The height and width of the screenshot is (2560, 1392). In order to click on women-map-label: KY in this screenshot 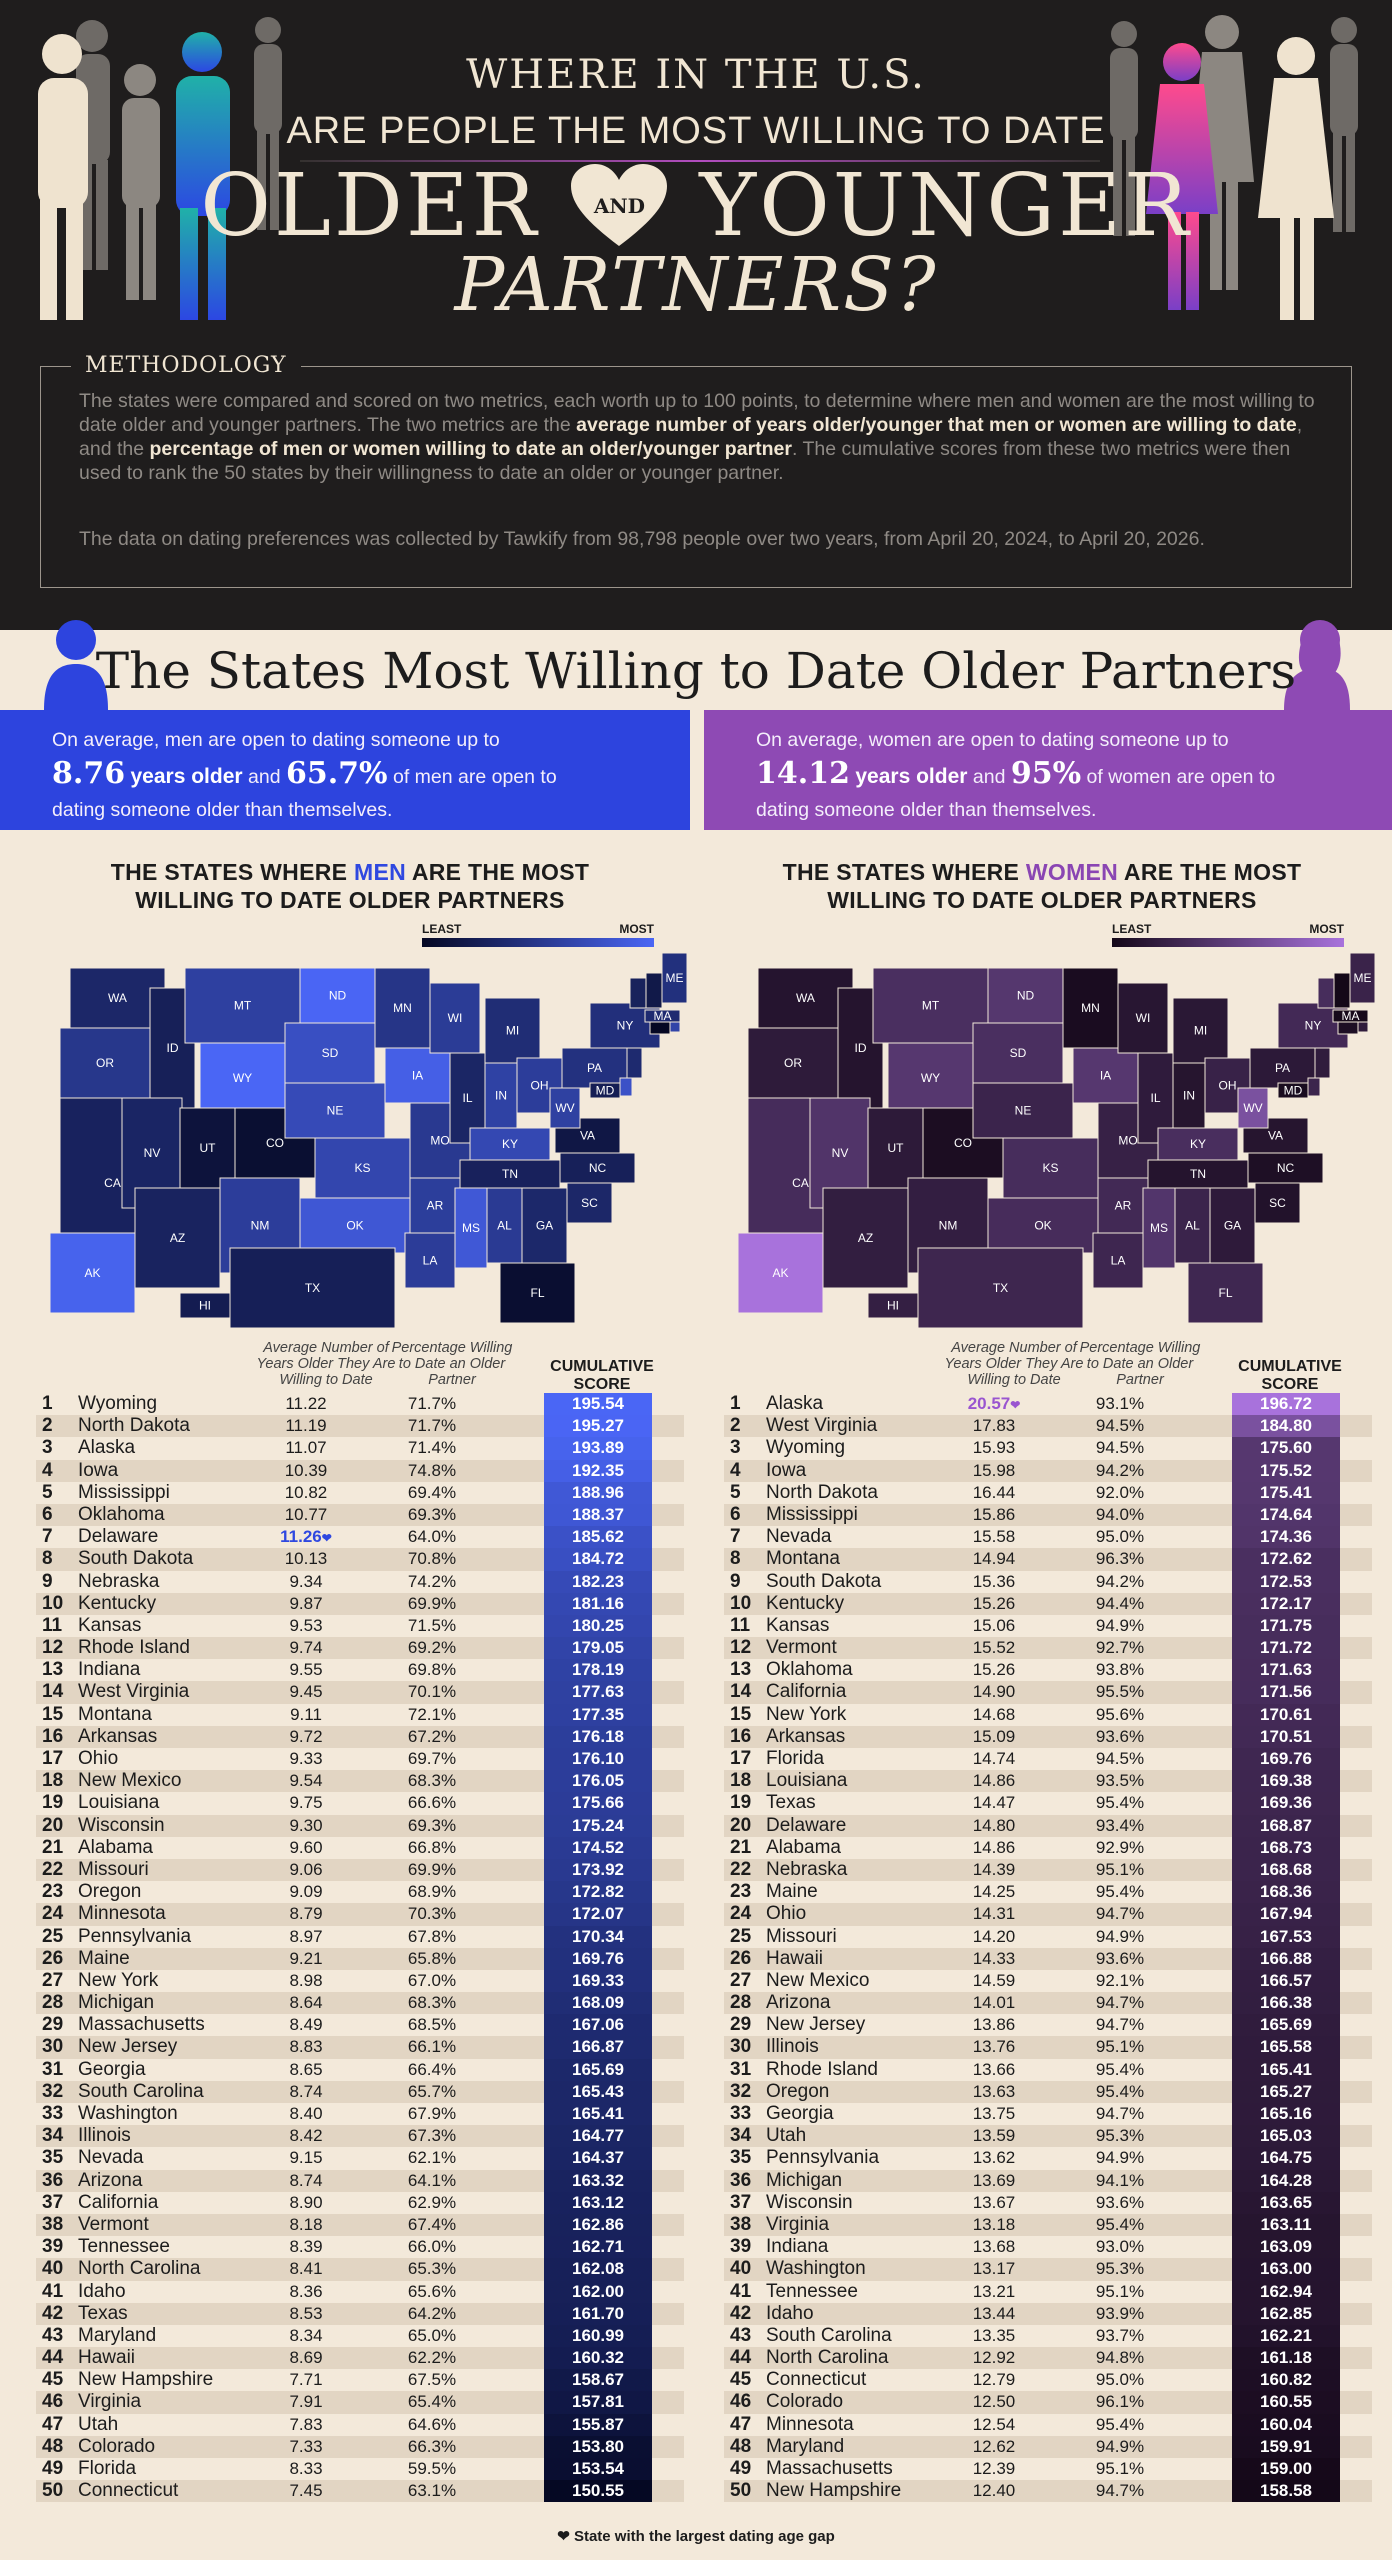, I will do `click(1198, 1144)`.